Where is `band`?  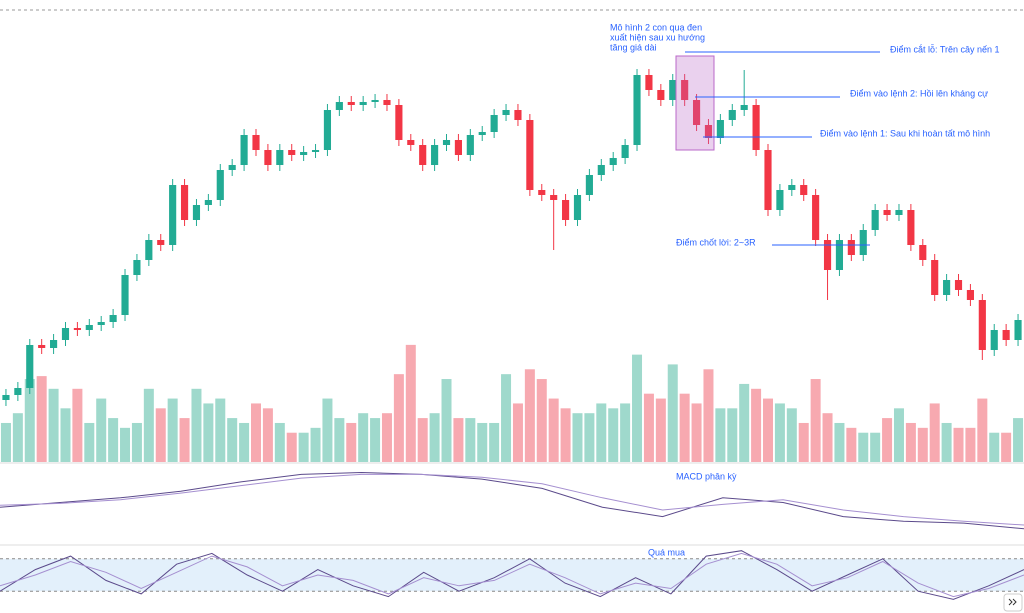
band is located at coordinates (512, 575).